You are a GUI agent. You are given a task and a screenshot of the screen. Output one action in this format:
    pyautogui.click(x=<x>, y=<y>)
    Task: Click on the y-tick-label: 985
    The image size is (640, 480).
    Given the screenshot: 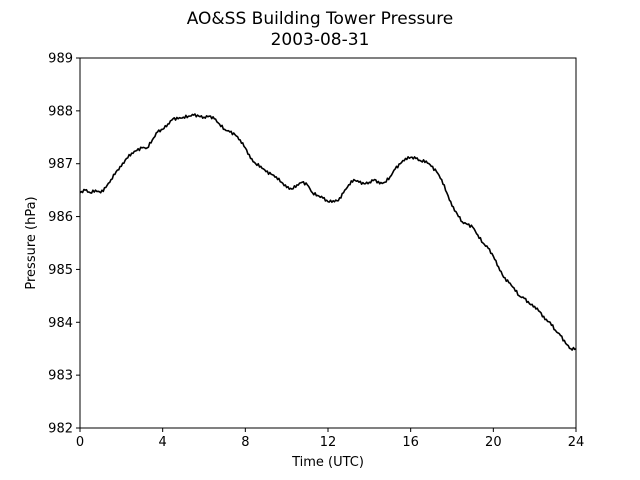 What is the action you would take?
    pyautogui.click(x=60, y=270)
    